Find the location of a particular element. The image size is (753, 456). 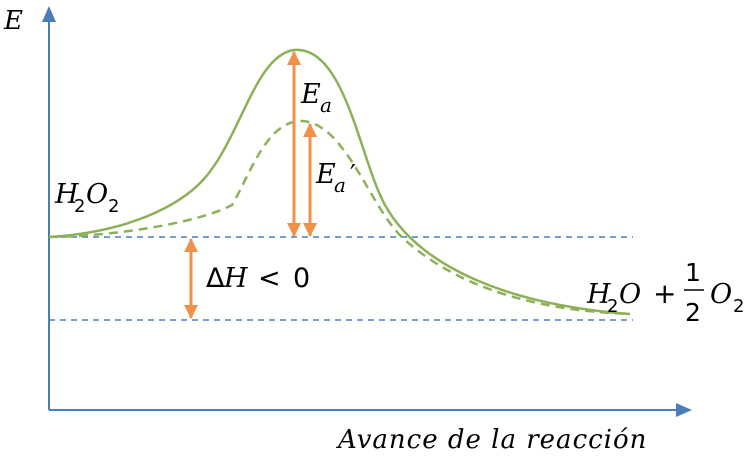

activation-energy-label: E a is located at coordinates (316, 98).